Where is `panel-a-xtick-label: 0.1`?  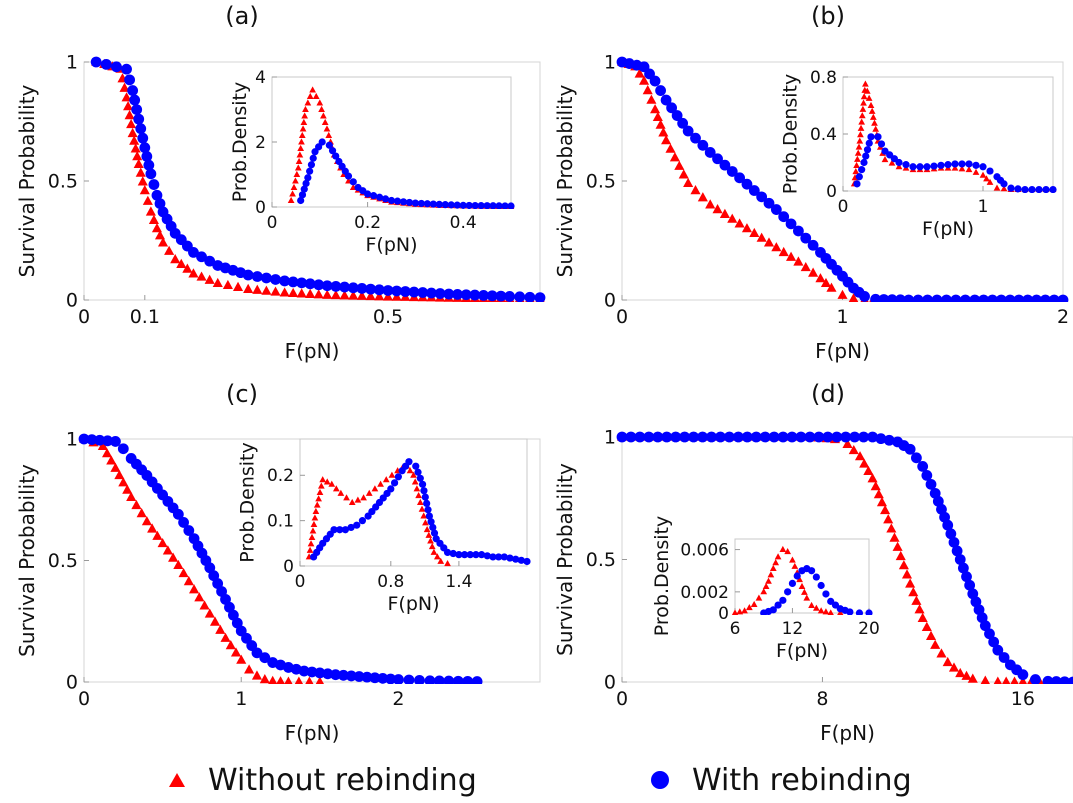 panel-a-xtick-label: 0.1 is located at coordinates (145, 317).